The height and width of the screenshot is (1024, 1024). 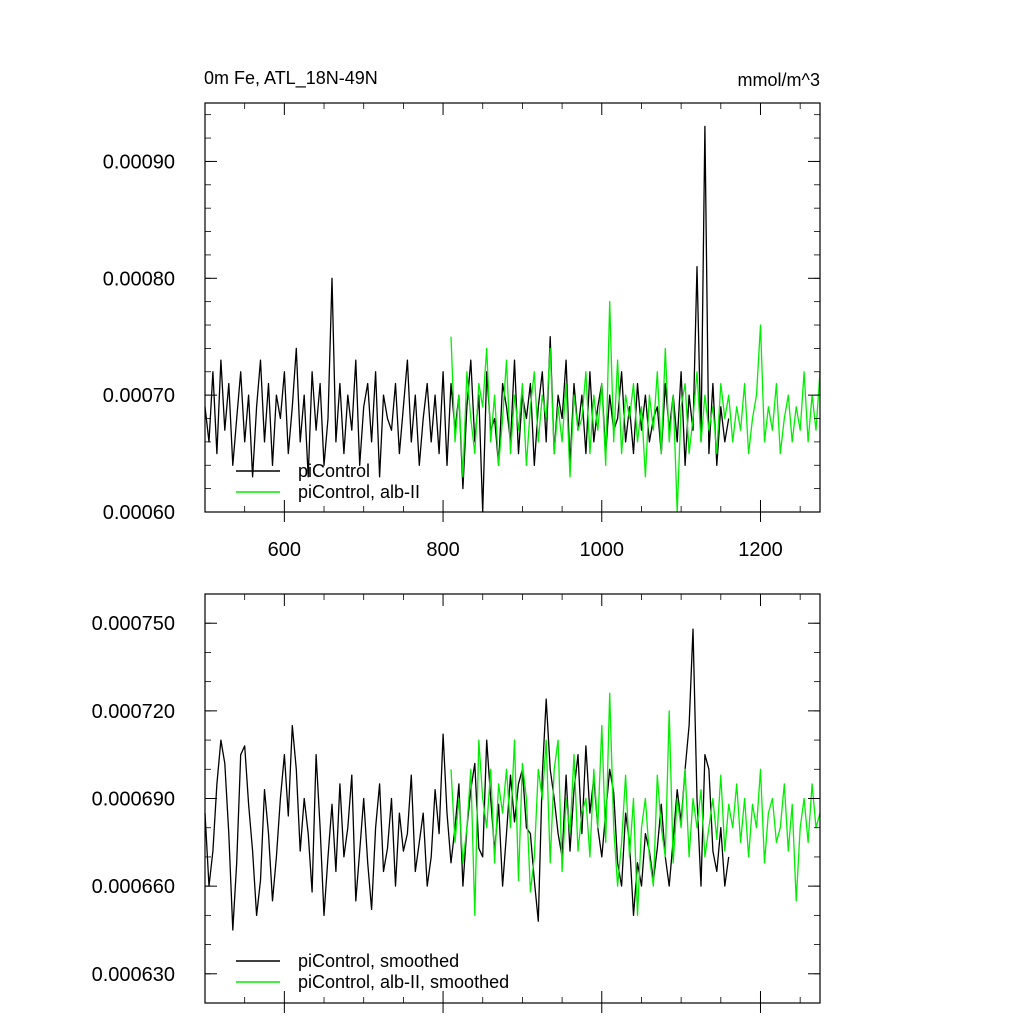 I want to click on chart-title: 0m Fe, ATL_18N-49N, so click(x=291, y=78).